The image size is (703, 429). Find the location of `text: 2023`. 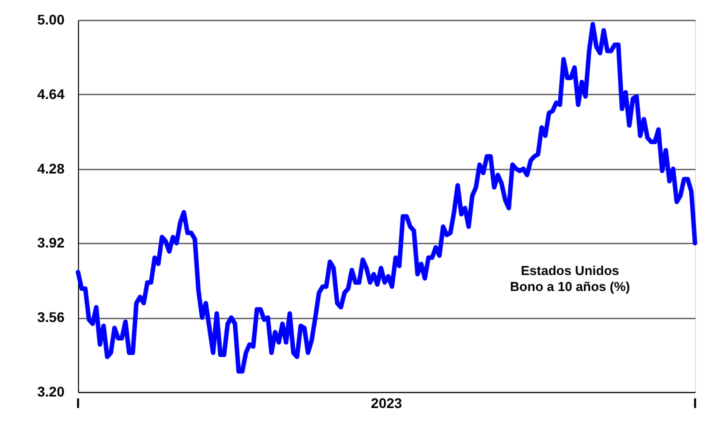

text: 2023 is located at coordinates (386, 403).